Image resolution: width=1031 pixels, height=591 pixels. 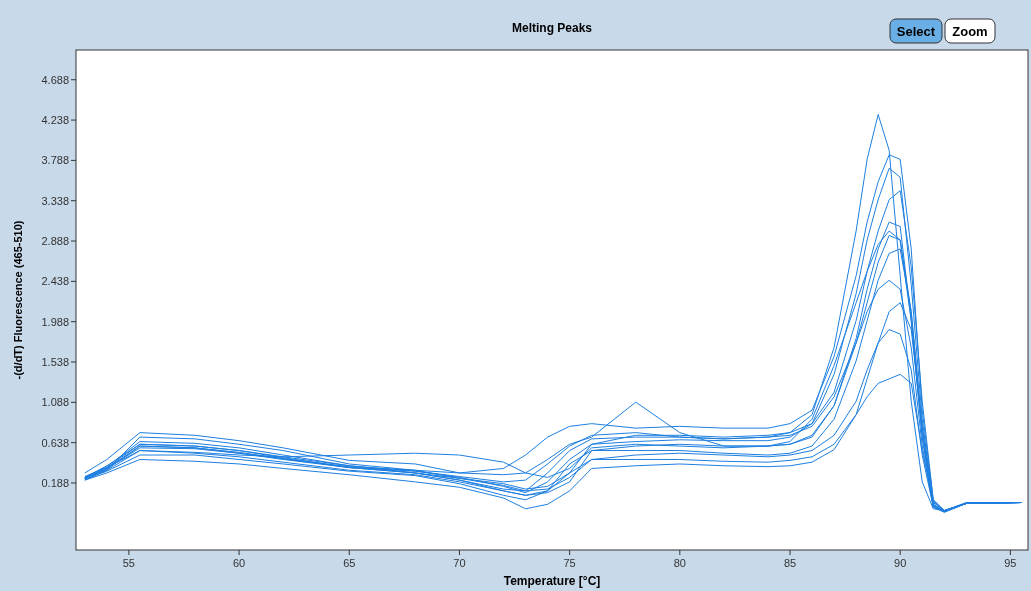 What do you see at coordinates (55, 402) in the screenshot?
I see `y-tick-label: 1.088` at bounding box center [55, 402].